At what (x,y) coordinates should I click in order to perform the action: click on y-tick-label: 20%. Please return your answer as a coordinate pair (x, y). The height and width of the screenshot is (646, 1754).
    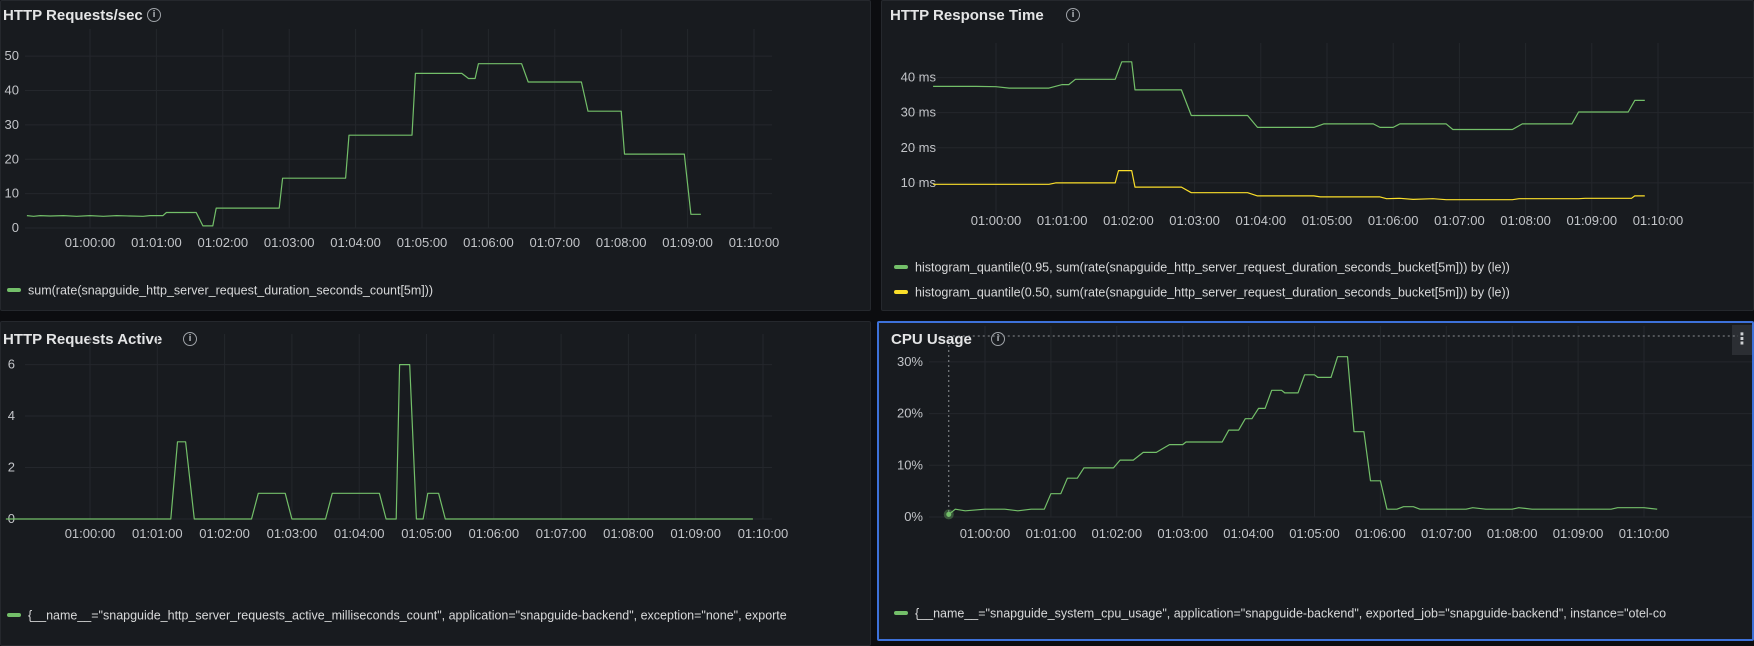
    Looking at the image, I should click on (910, 413).